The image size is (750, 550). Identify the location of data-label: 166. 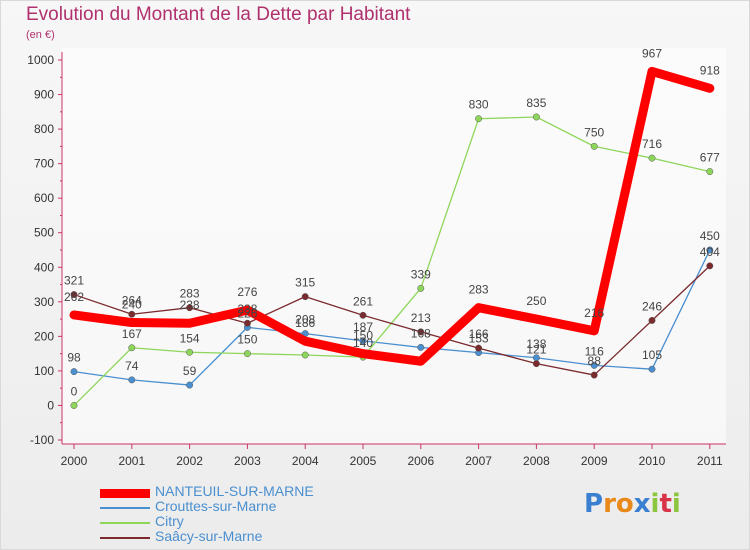
(479, 334).